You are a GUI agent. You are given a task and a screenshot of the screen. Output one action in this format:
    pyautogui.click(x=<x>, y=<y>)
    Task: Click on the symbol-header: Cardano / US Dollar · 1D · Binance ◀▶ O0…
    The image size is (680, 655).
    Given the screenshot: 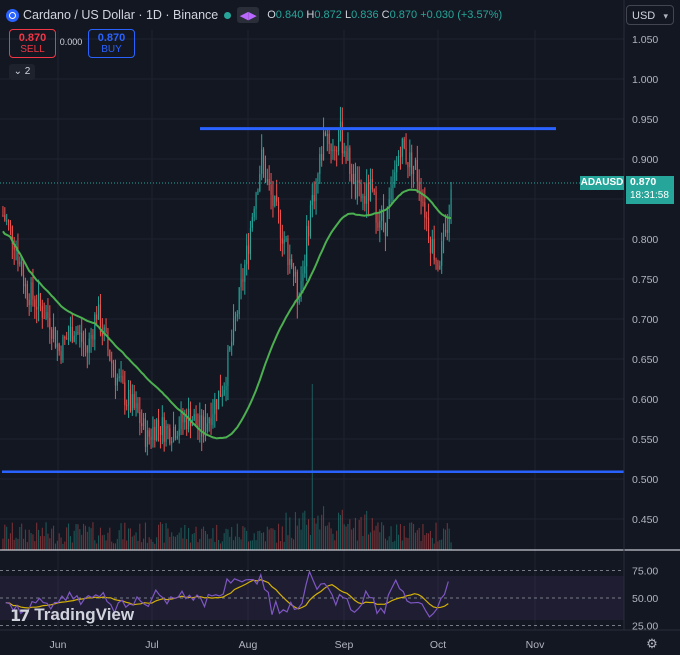 What is the action you would take?
    pyautogui.click(x=254, y=15)
    